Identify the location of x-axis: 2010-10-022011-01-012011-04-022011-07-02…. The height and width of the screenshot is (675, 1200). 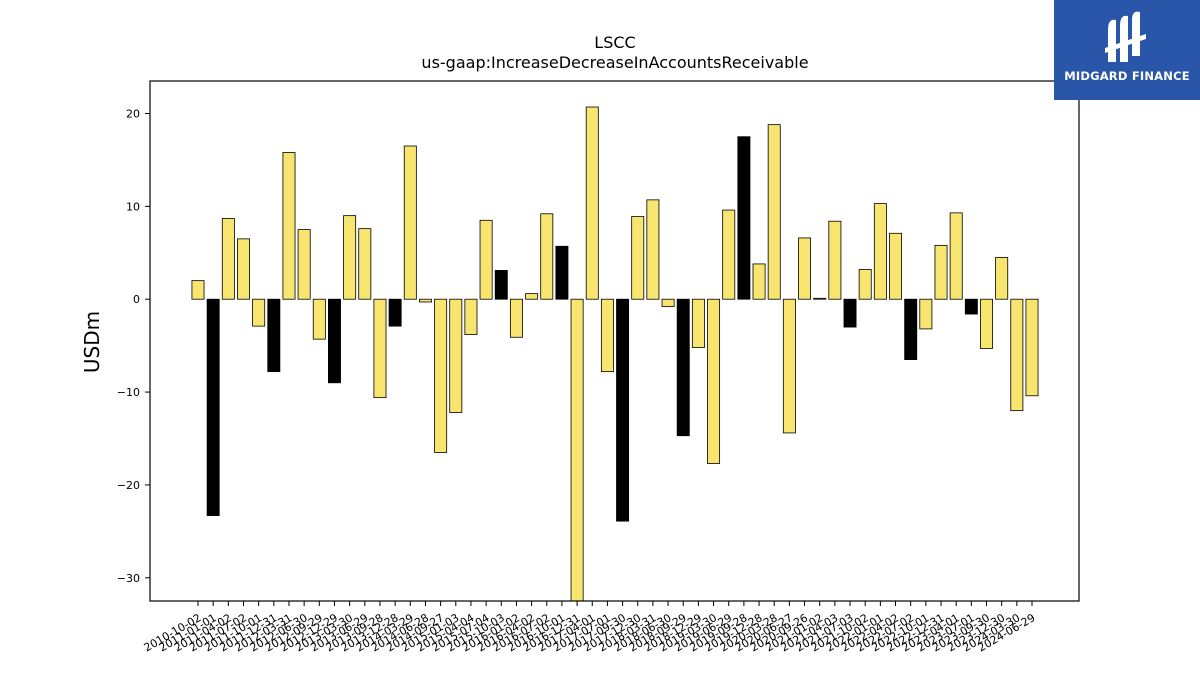
(590, 627).